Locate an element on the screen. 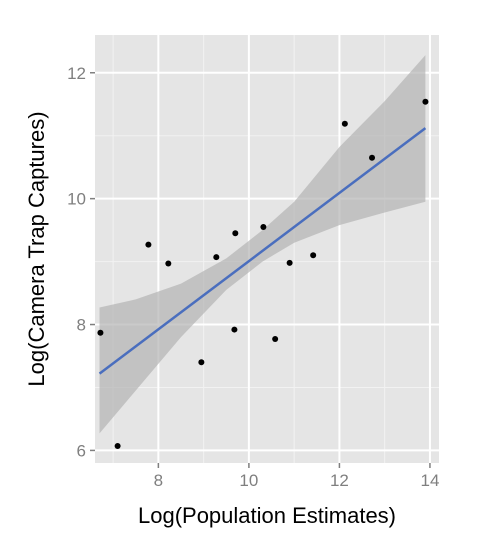  x-tick-label: 10 is located at coordinates (248, 480).